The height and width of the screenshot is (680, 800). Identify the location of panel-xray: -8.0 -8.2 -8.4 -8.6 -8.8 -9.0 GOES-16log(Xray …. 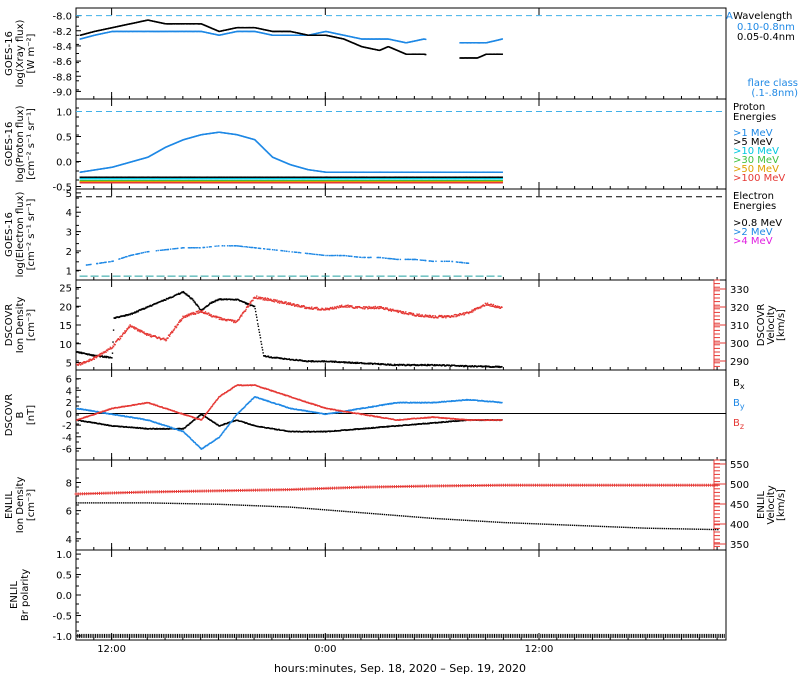
(365, 53).